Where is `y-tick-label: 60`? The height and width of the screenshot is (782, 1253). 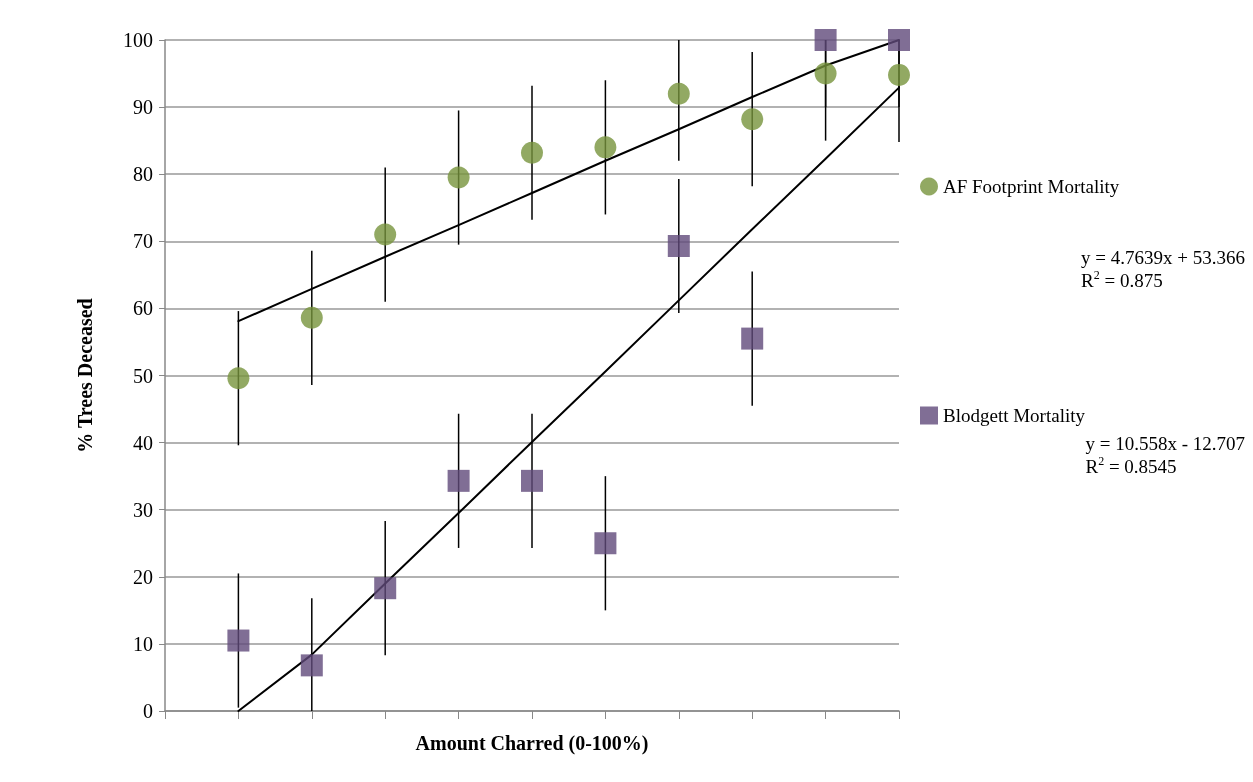
y-tick-label: 60 is located at coordinates (143, 308).